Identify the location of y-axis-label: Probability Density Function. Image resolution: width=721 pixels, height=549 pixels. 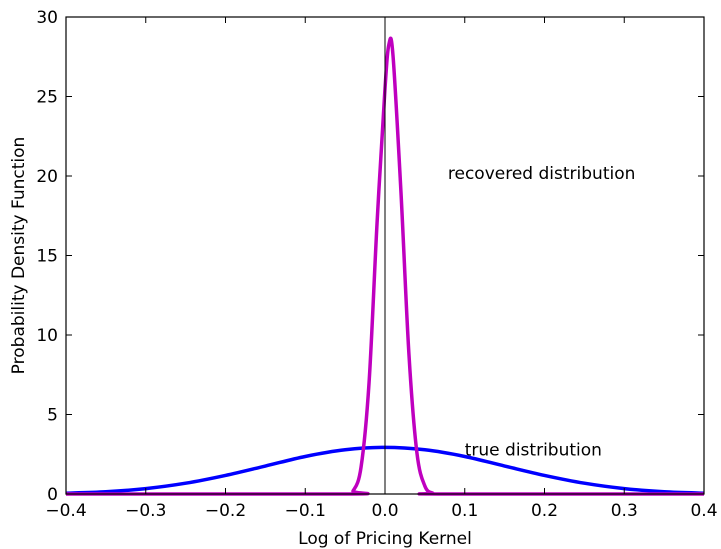
(19, 256).